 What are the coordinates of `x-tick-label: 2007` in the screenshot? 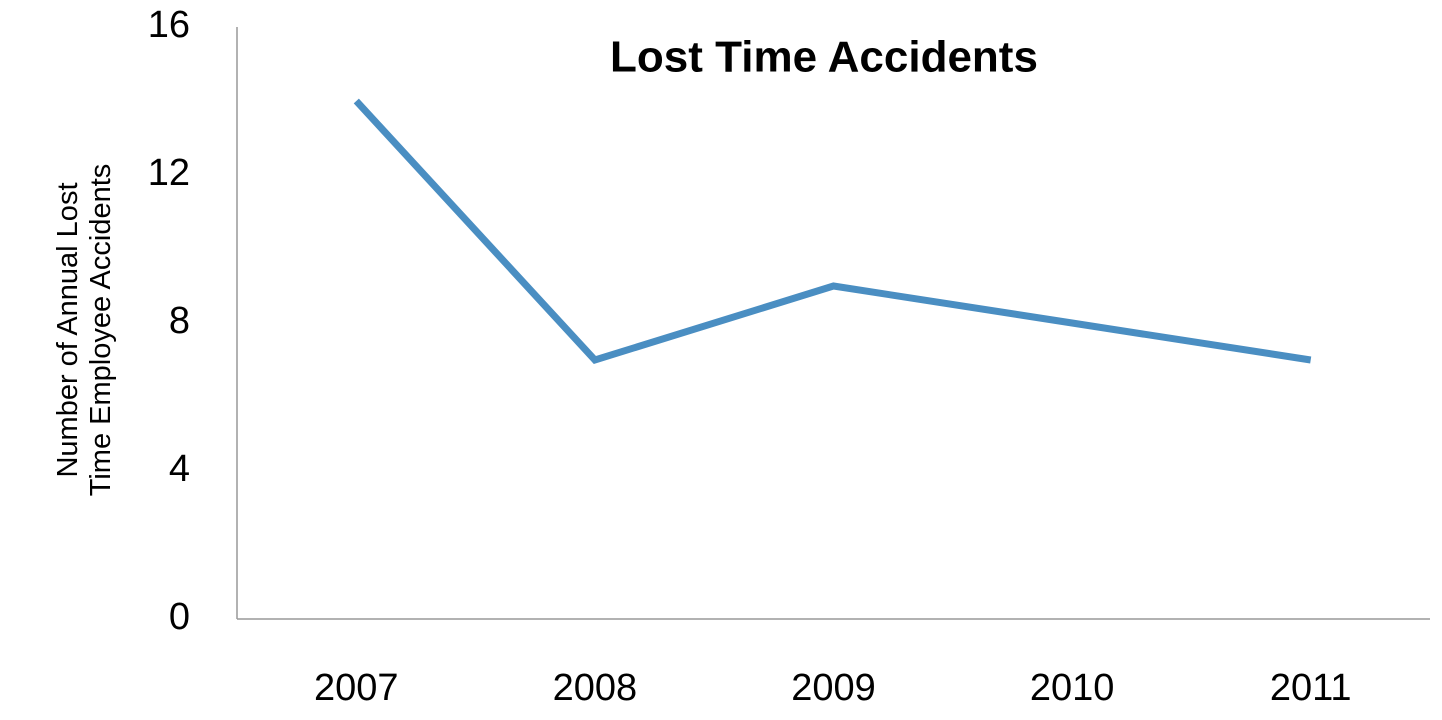 It's located at (356, 688).